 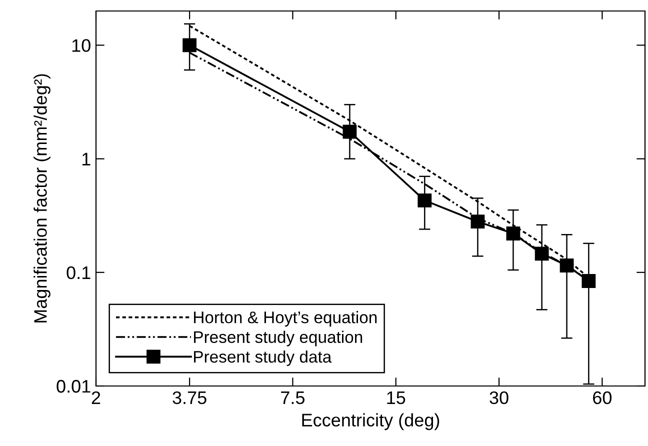 What do you see at coordinates (278, 338) in the screenshot?
I see `legend-label: Present study equation` at bounding box center [278, 338].